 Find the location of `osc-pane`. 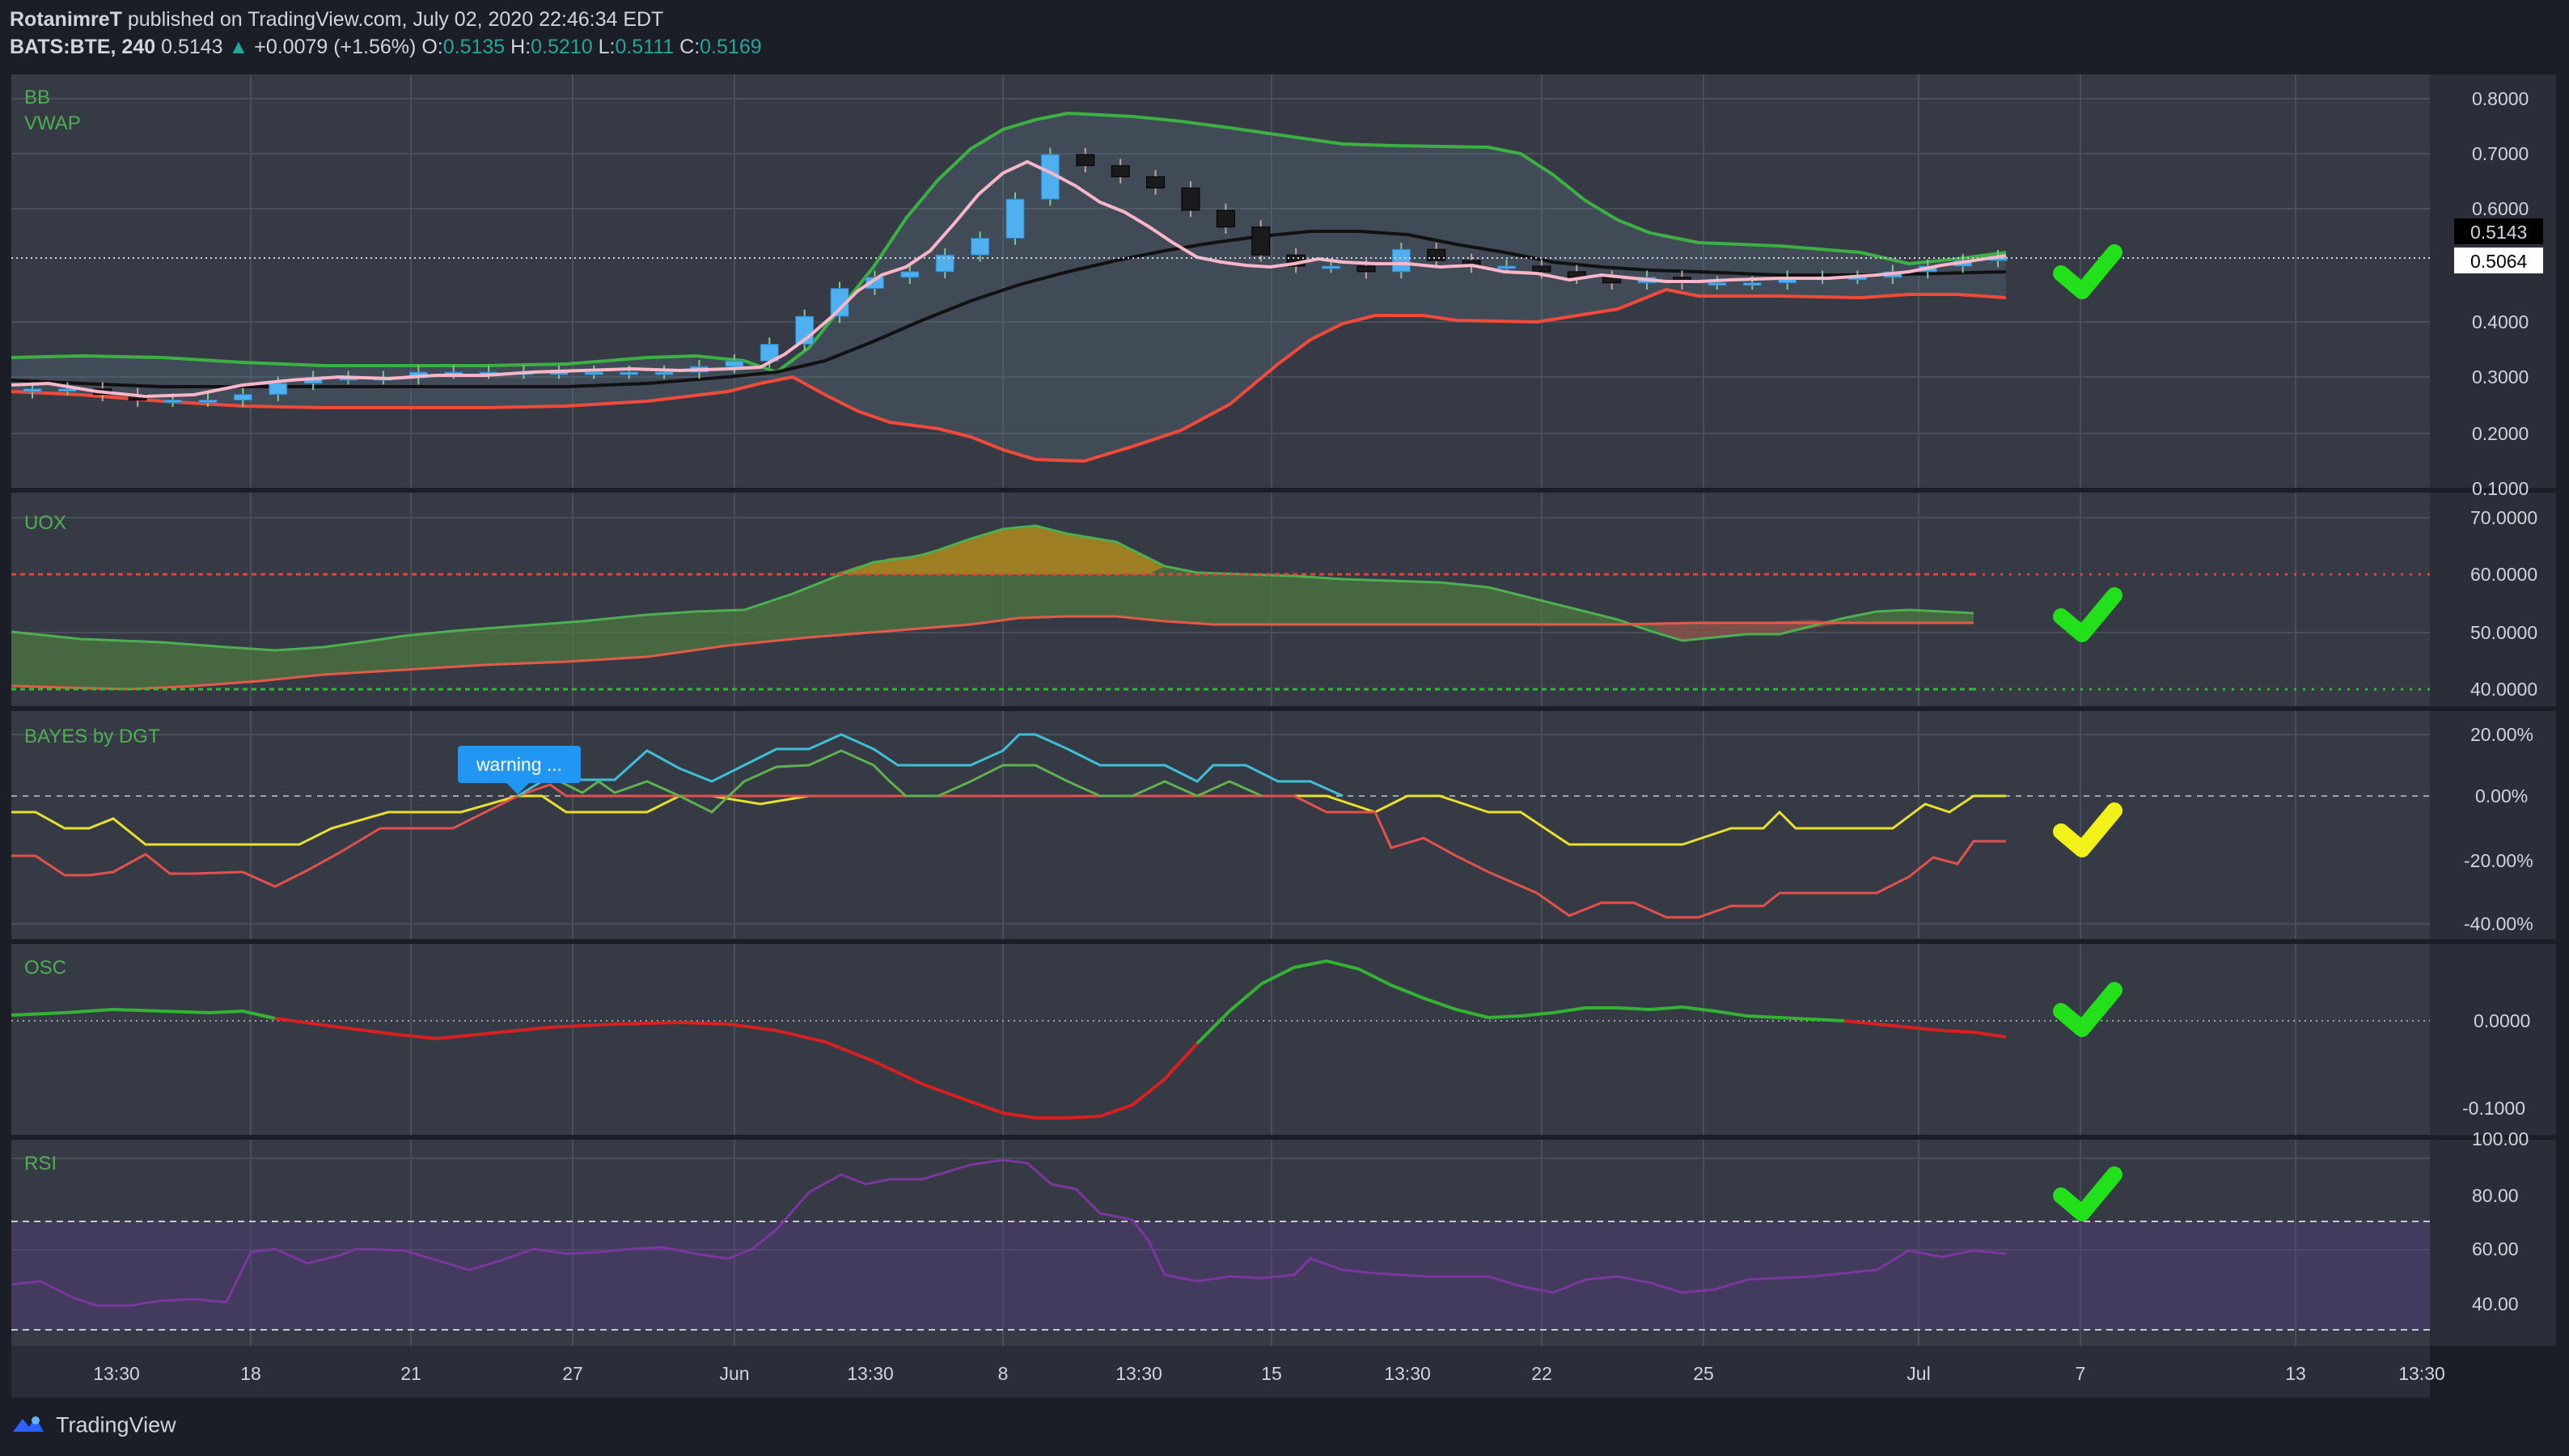

osc-pane is located at coordinates (1220, 1039).